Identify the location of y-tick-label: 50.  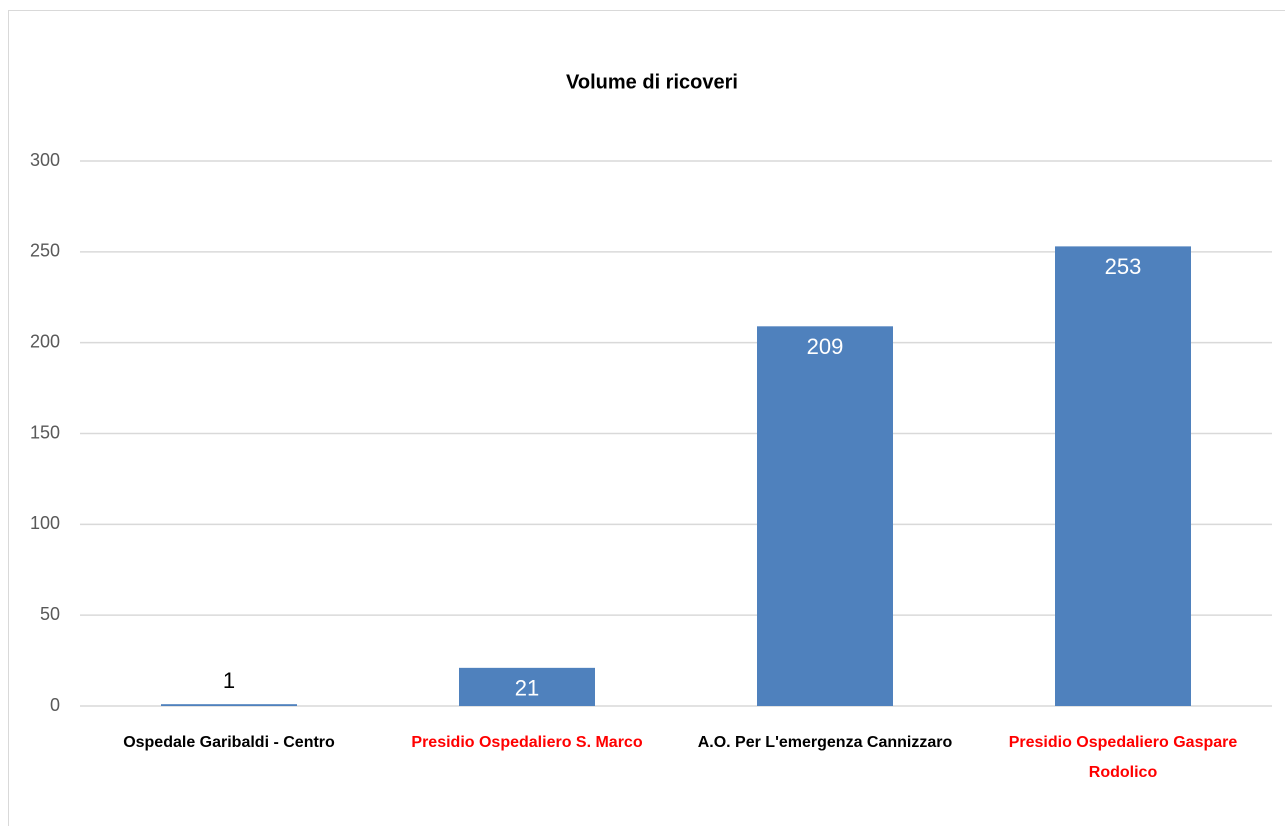
(50, 614).